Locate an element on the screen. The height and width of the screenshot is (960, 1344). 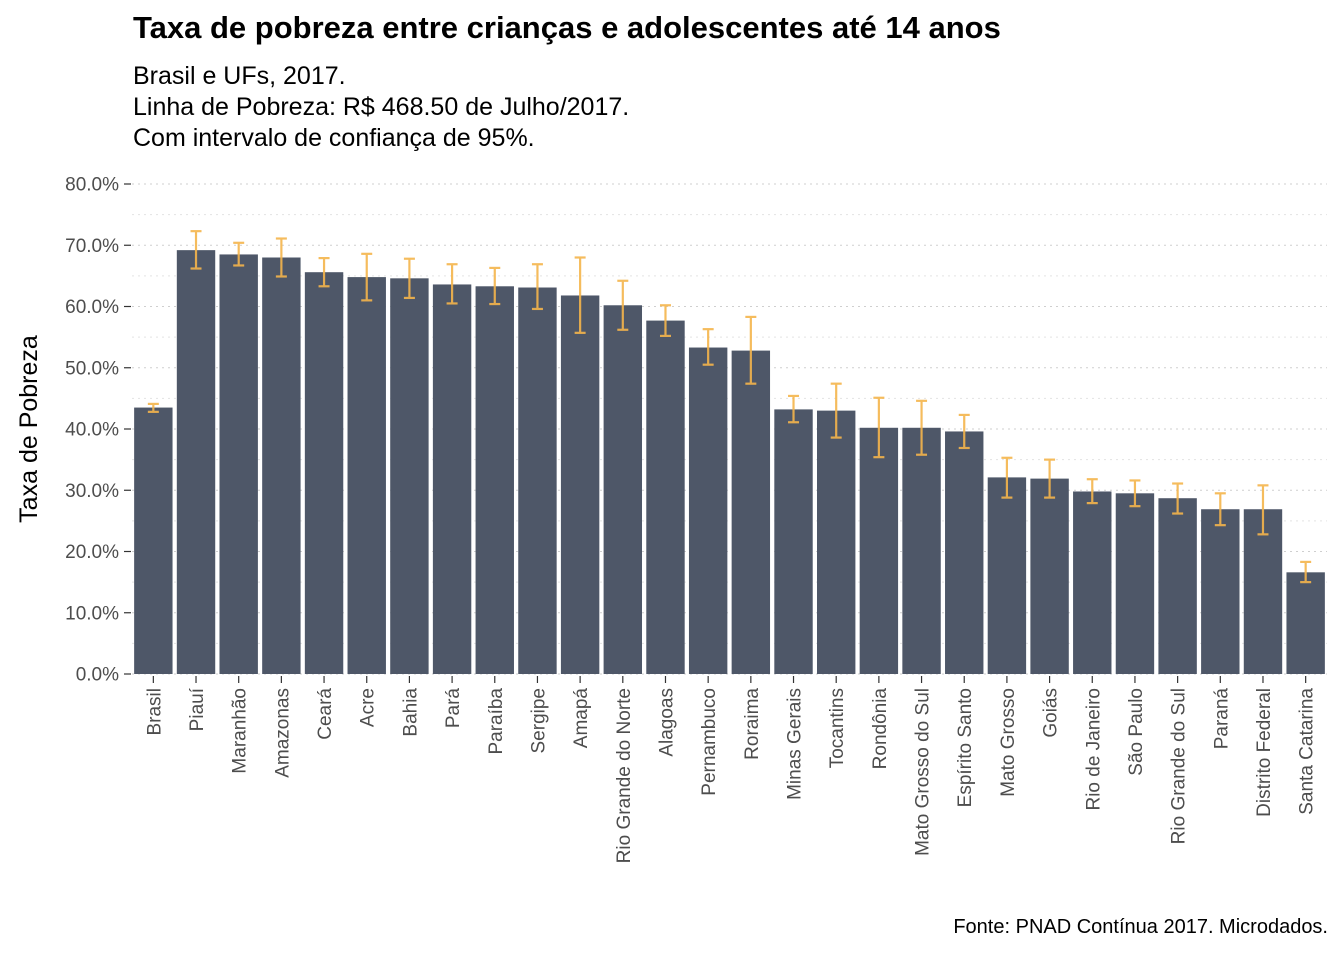
y-tick-label: 80.0% is located at coordinates (92, 185).